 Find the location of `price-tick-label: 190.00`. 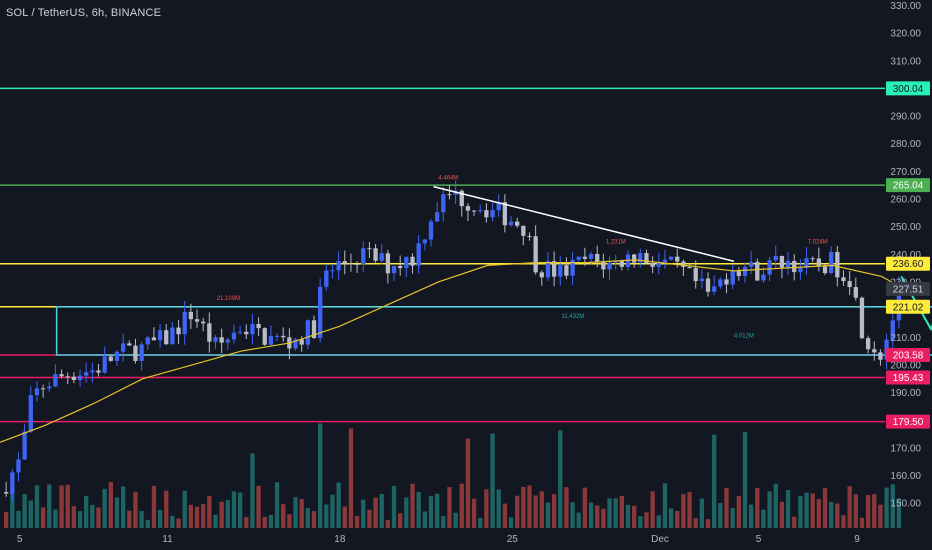

price-tick-label: 190.00 is located at coordinates (905, 393).